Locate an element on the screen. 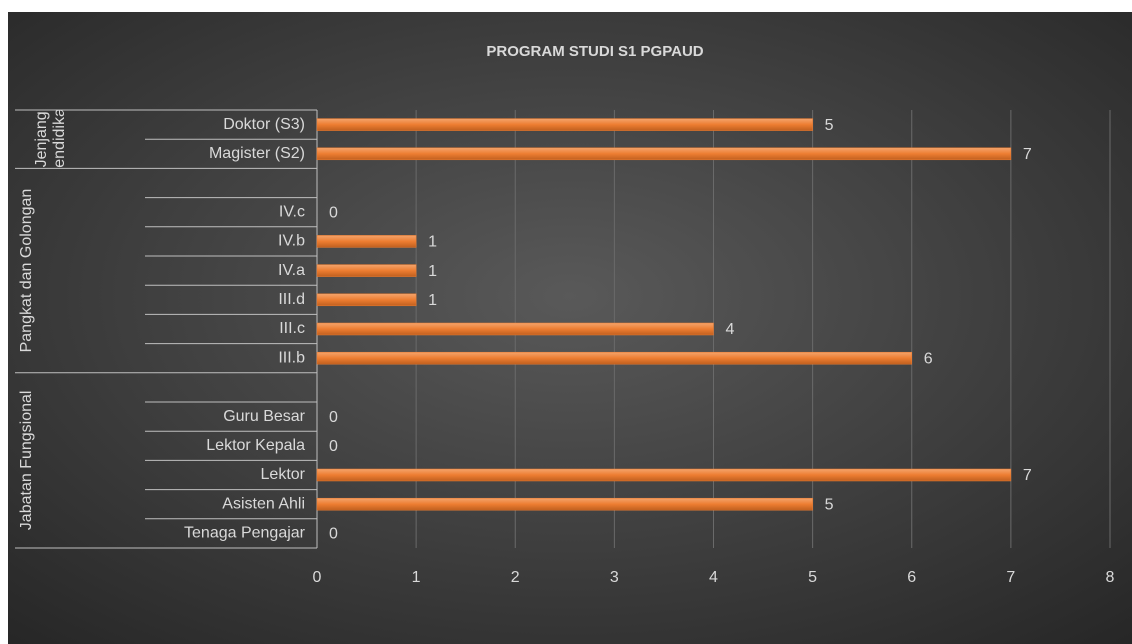 The height and width of the screenshot is (644, 1132). y-tick-label: Lektor Kepala is located at coordinates (255, 445).